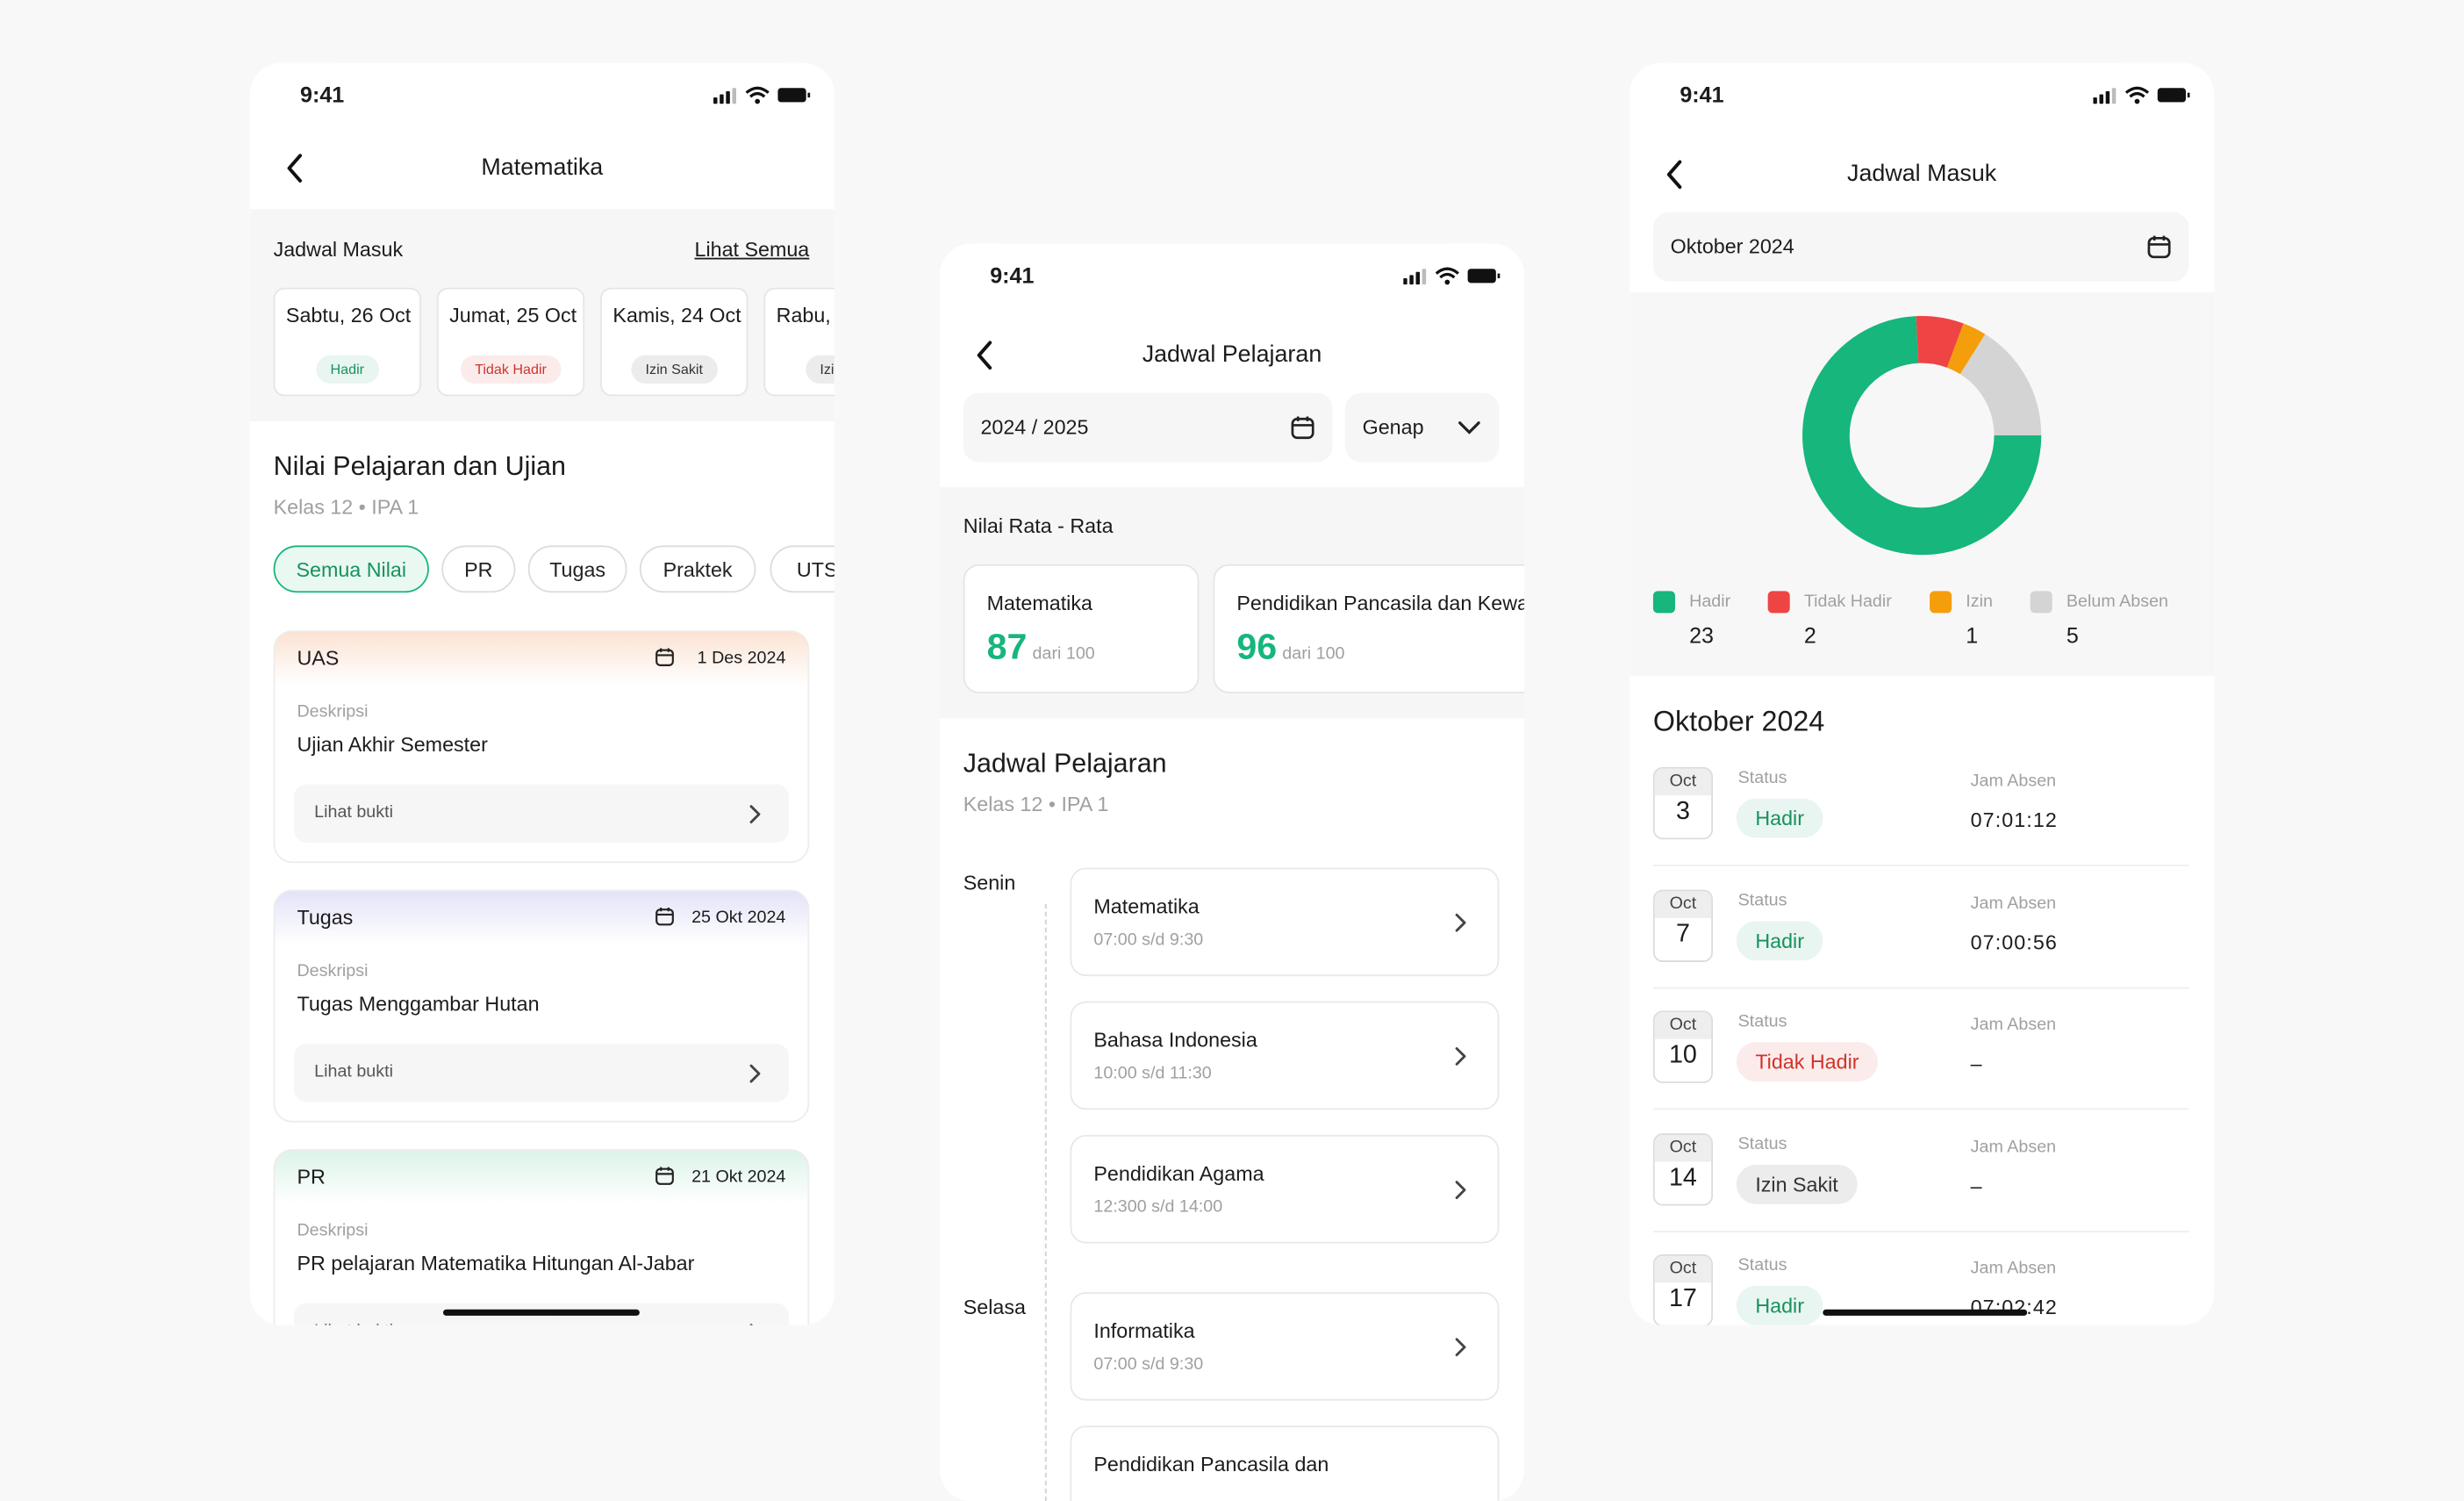 The image size is (2464, 1501). I want to click on grade-card: Matematika 87 dari 100, so click(1081, 629).